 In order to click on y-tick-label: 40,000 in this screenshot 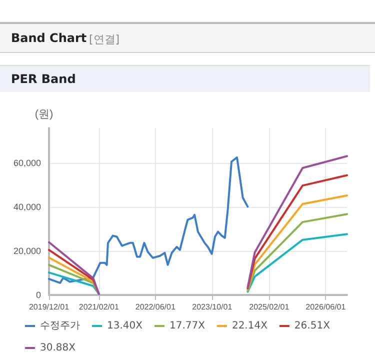, I will do `click(27, 207)`.